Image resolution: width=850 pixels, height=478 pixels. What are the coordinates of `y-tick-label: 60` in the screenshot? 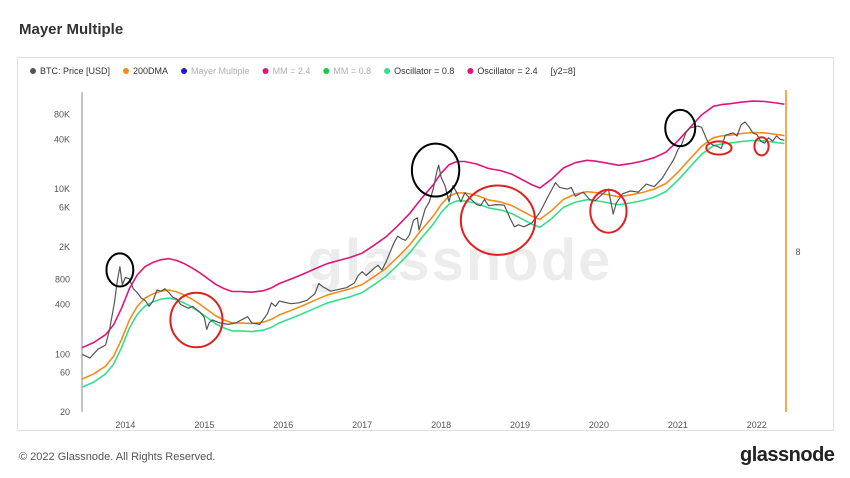 It's located at (65, 373).